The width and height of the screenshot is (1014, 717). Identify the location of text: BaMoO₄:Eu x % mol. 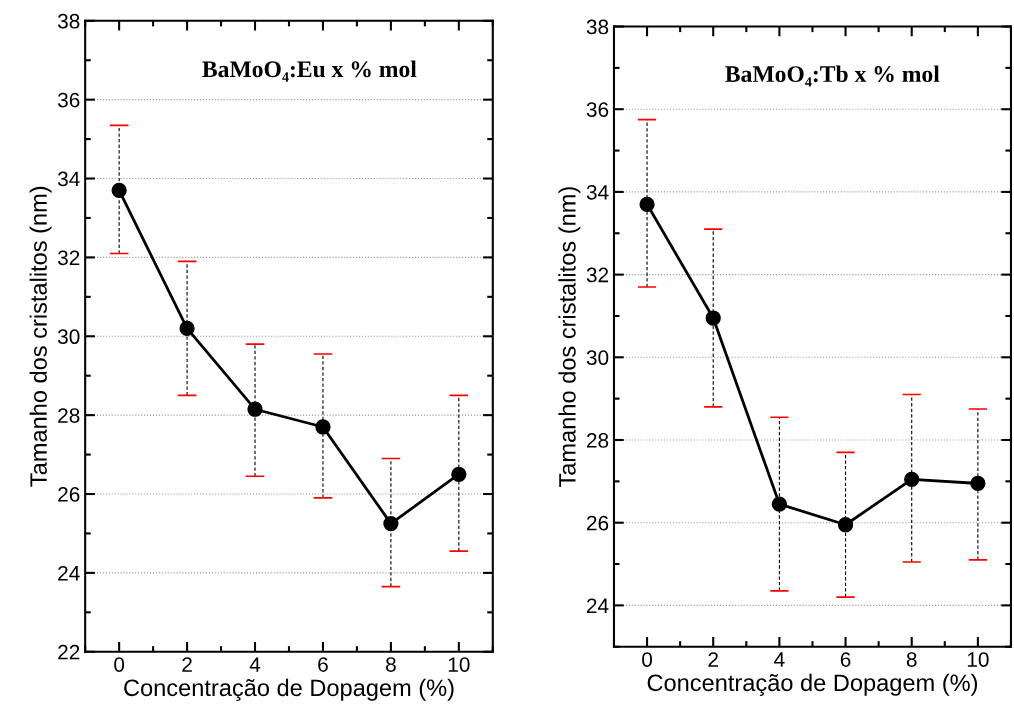
(309, 71).